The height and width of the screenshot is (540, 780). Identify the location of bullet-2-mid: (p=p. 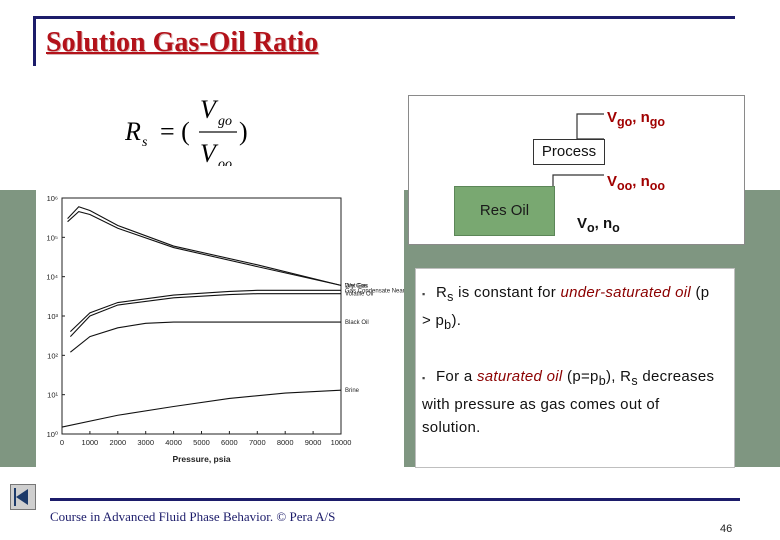
(580, 376).